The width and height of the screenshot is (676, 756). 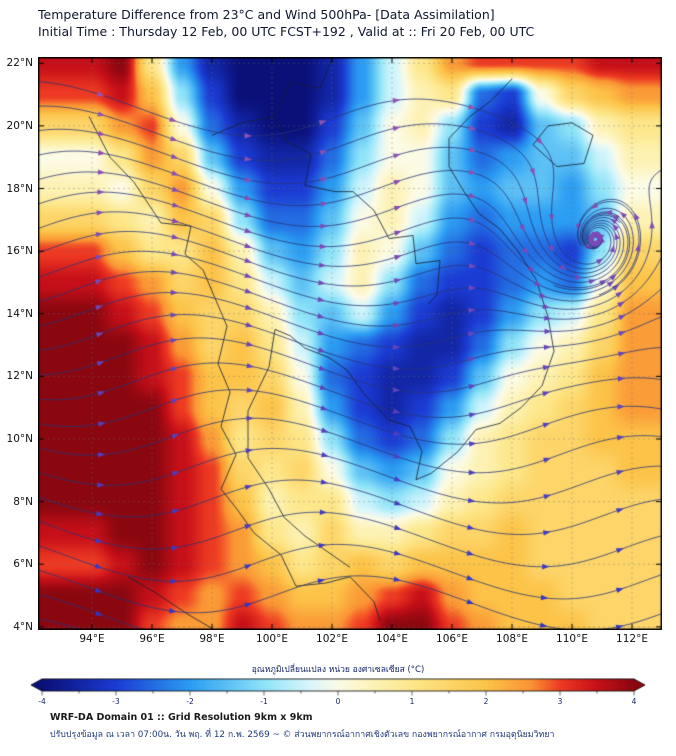 What do you see at coordinates (332, 639) in the screenshot?
I see `x-tick-label: 102°E` at bounding box center [332, 639].